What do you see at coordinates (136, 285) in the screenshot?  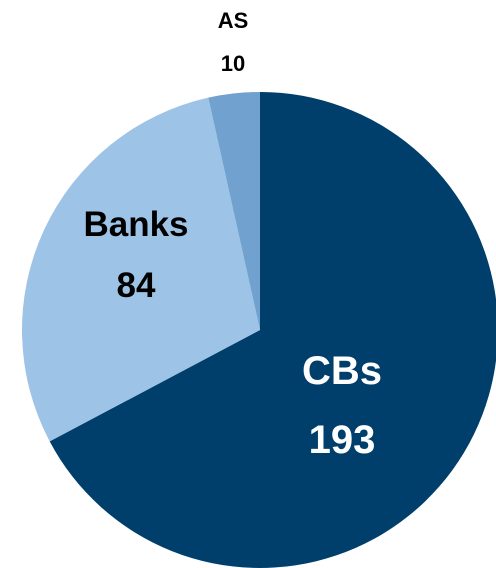 I see `slice-value-banks: 84` at bounding box center [136, 285].